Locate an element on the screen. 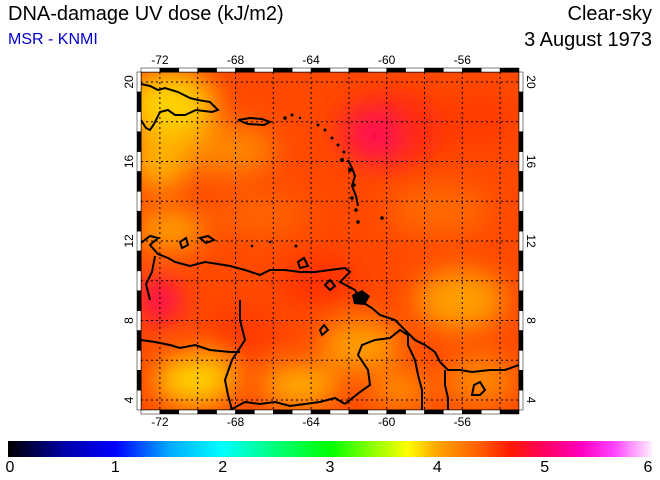  sky-condition-label: Clear-sky is located at coordinates (609, 14).